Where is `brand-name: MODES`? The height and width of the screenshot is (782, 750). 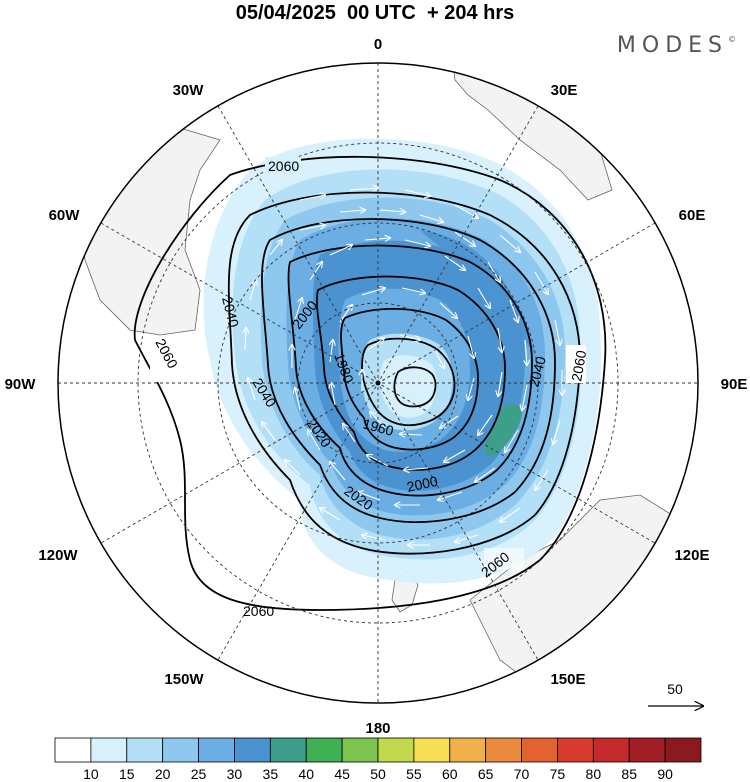 brand-name: MODES is located at coordinates (672, 45).